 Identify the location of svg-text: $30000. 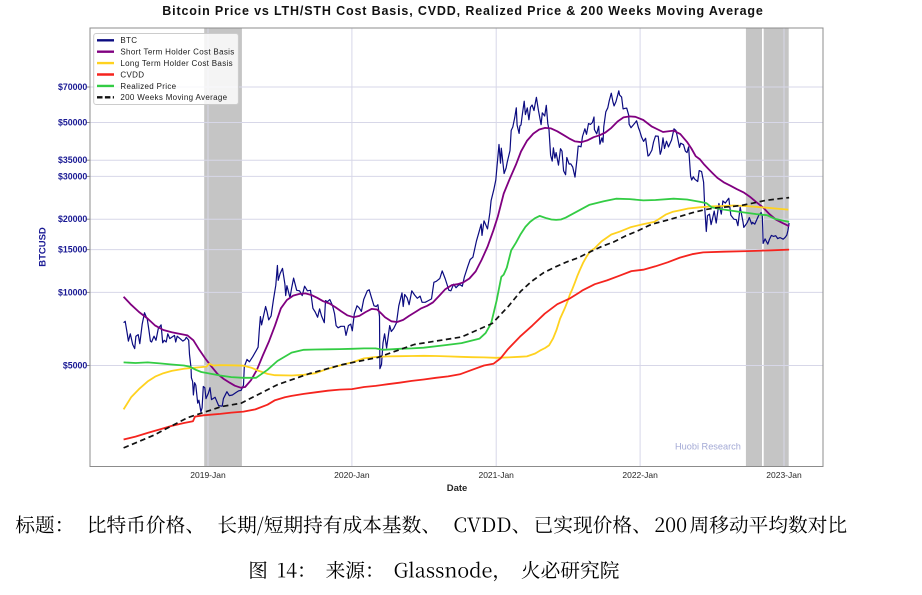
(72, 176).